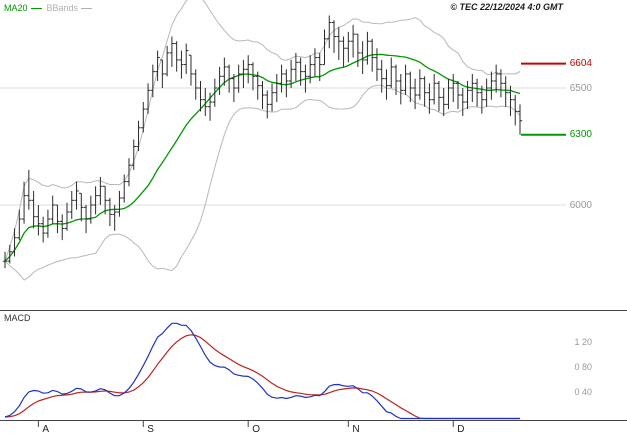 This screenshot has width=627, height=440. Describe the element at coordinates (16, 8) in the screenshot. I see `legend-ma20-label: MA20` at that location.